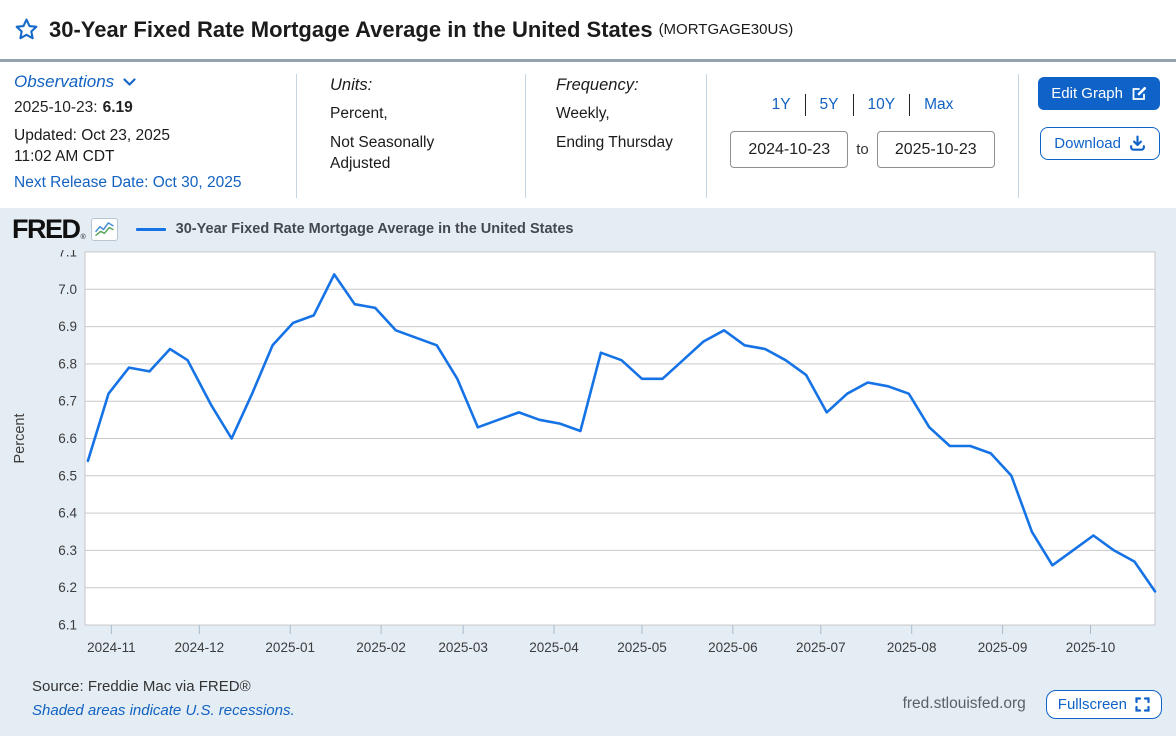 This screenshot has width=1176, height=736. What do you see at coordinates (359, 113) in the screenshot?
I see `units-value-1: Percent,` at bounding box center [359, 113].